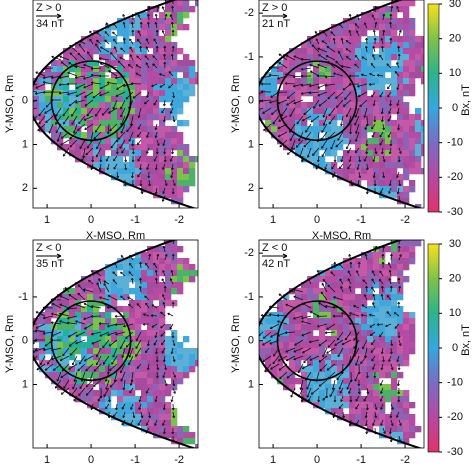 The height and width of the screenshot is (474, 474). Describe the element at coordinates (455, 383) in the screenshot. I see `colorbar-tick-label: -10` at that location.